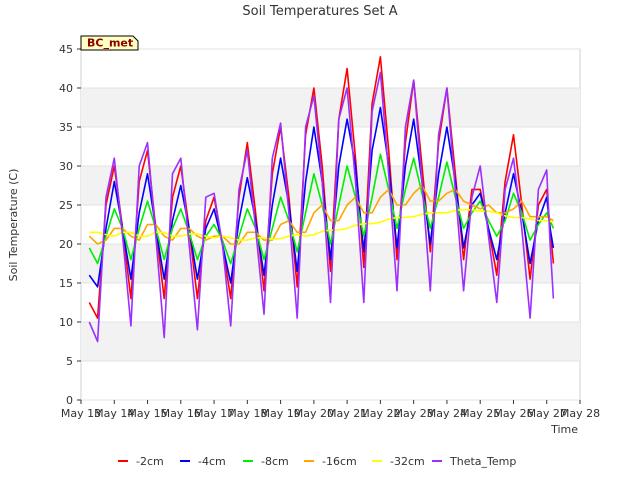  Describe the element at coordinates (66, 127) in the screenshot. I see `y-tick-label: 35` at that location.